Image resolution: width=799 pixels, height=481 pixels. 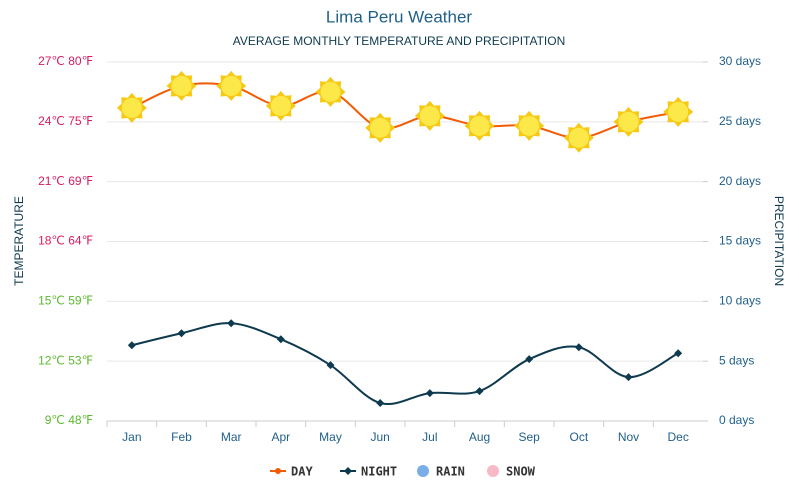 I want to click on y2-tick-label: 20 days, so click(x=740, y=181).